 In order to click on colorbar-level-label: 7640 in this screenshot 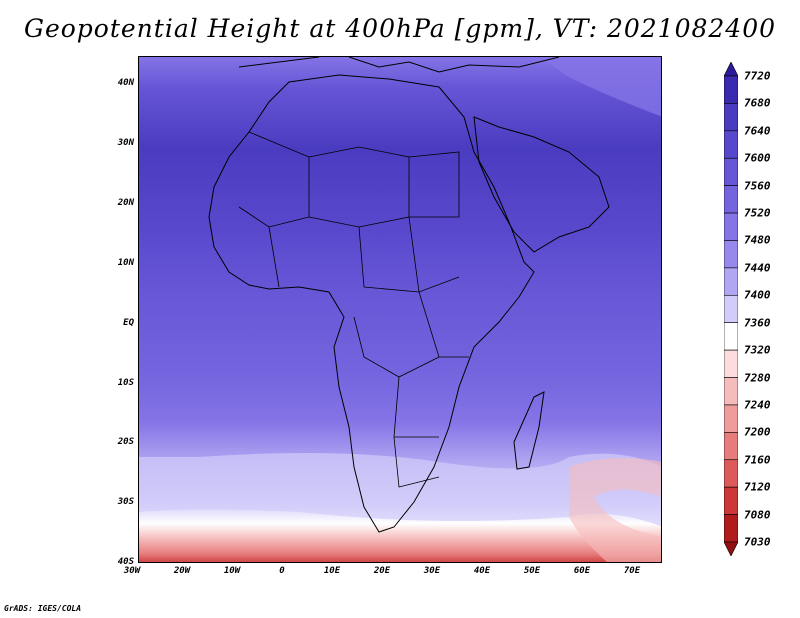, I will do `click(757, 131)`.